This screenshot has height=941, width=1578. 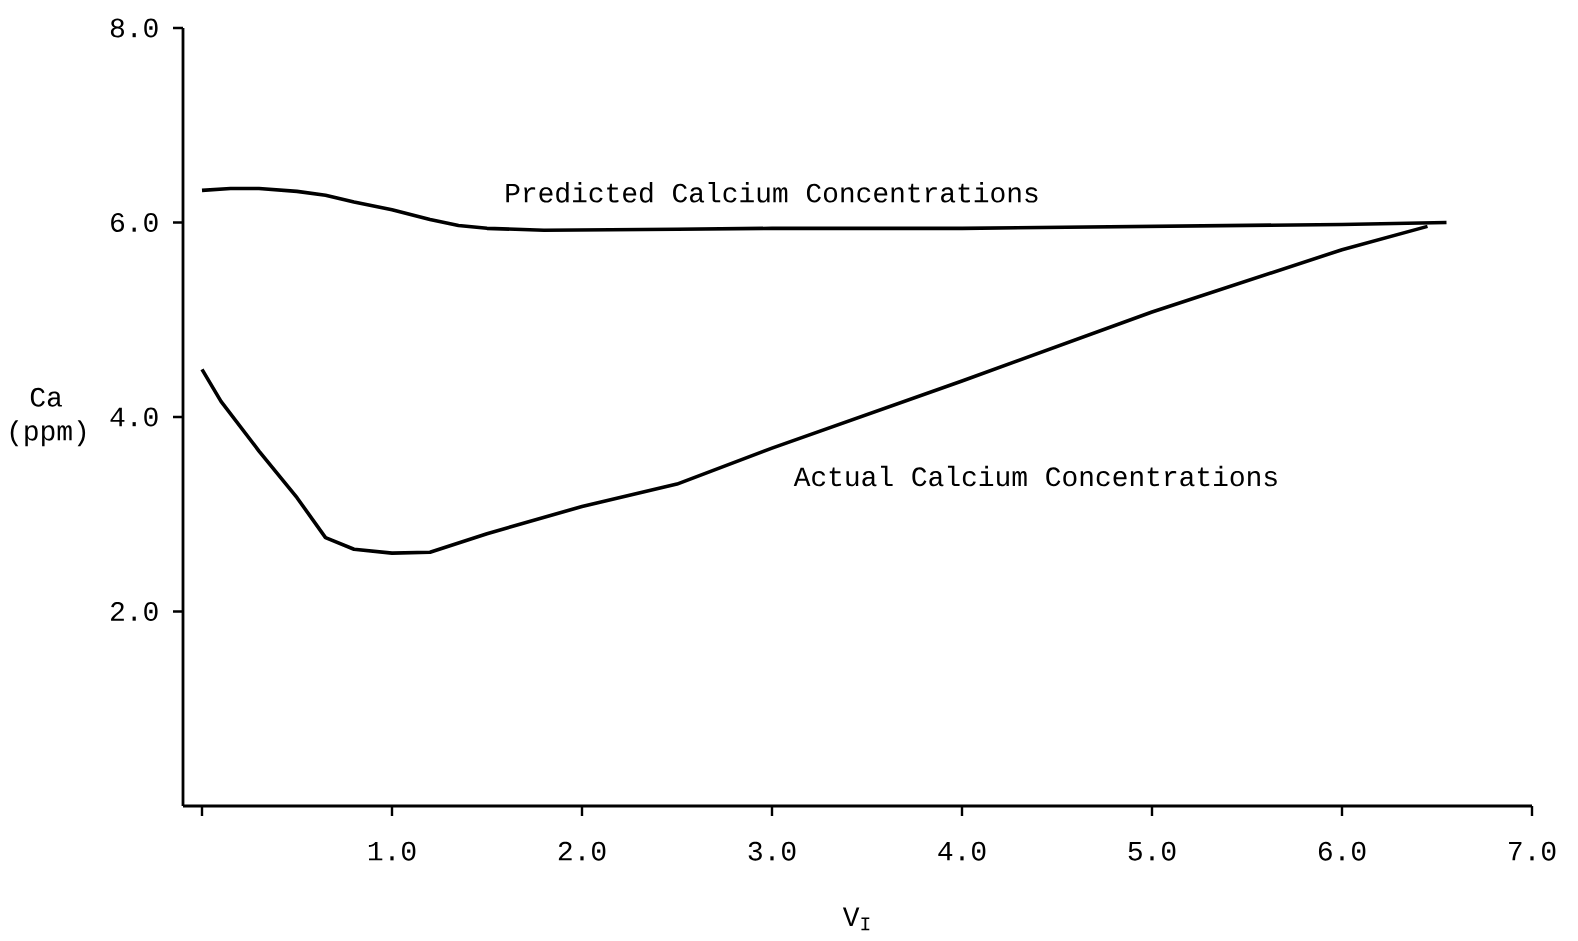 What do you see at coordinates (772, 192) in the screenshot?
I see `series-label: Predicted Calcium Concentrations` at bounding box center [772, 192].